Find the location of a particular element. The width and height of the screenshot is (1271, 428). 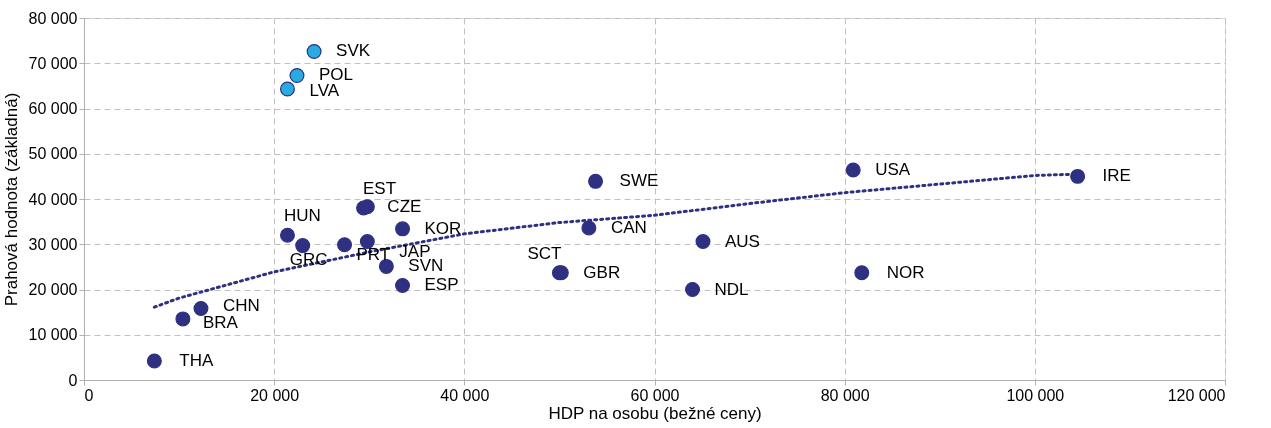

annotation: SVN is located at coordinates (426, 266).